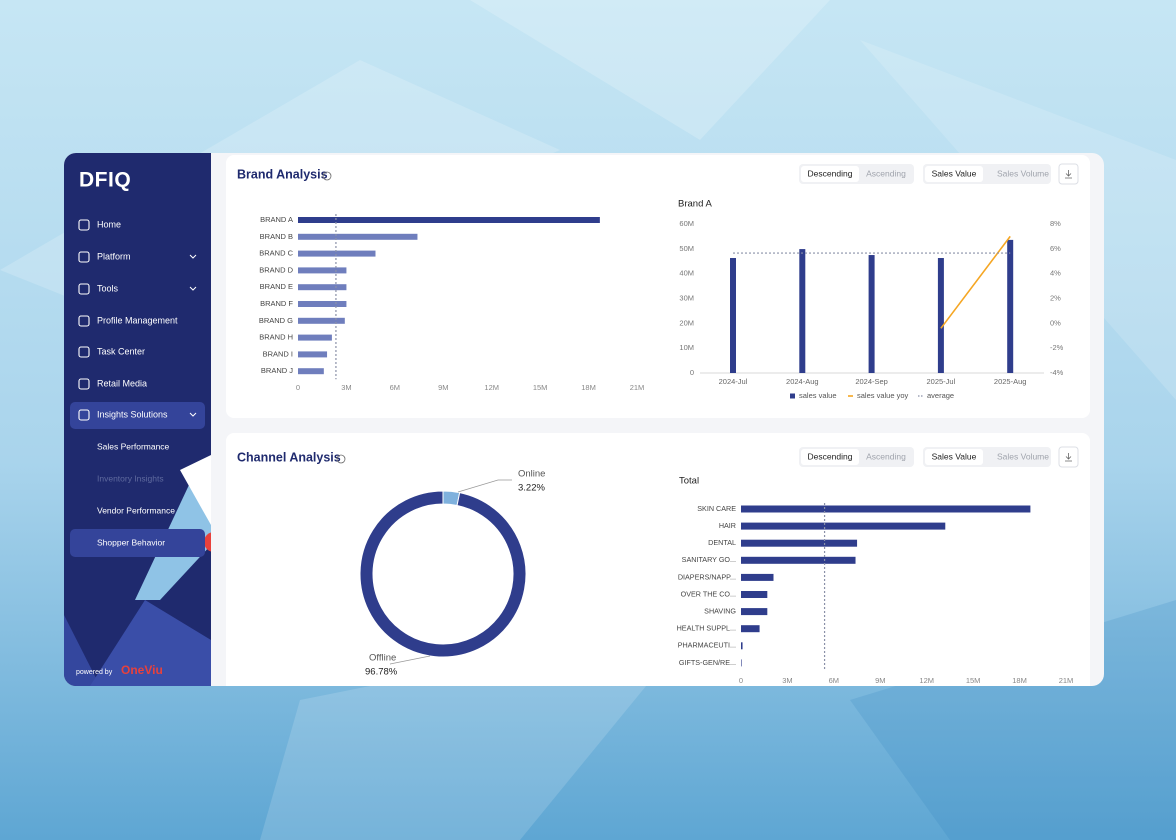  Describe the element at coordinates (131, 542) in the screenshot. I see `nav-subitem: Shopper Behavior` at that location.